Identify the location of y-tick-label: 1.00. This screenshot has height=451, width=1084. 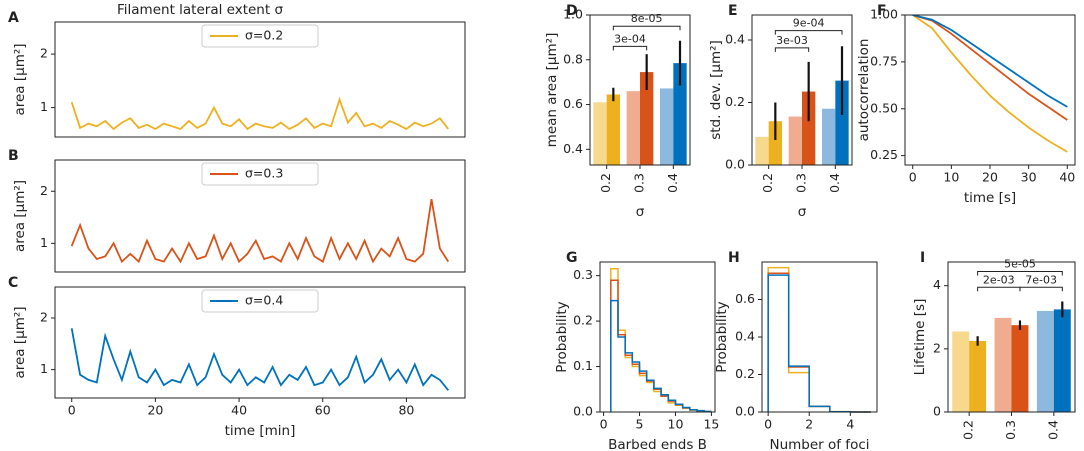
(884, 14).